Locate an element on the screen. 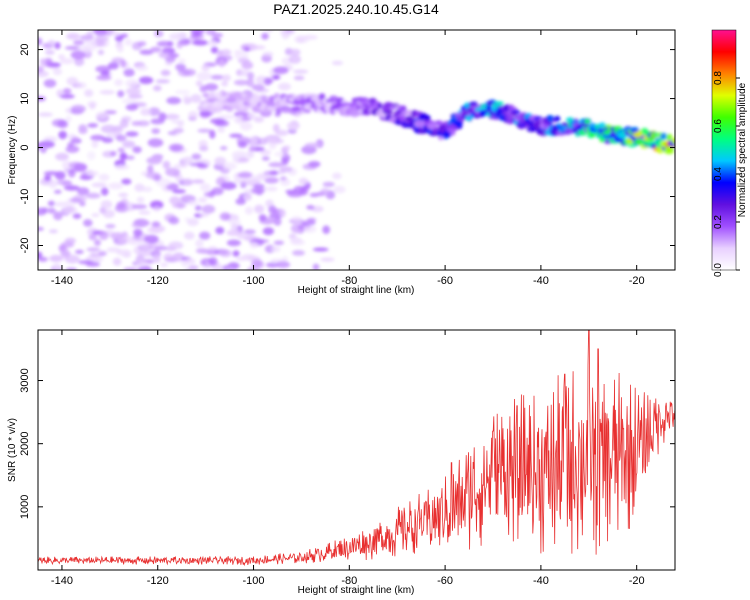  colorbar-tick-label: 0.2 is located at coordinates (718, 222).